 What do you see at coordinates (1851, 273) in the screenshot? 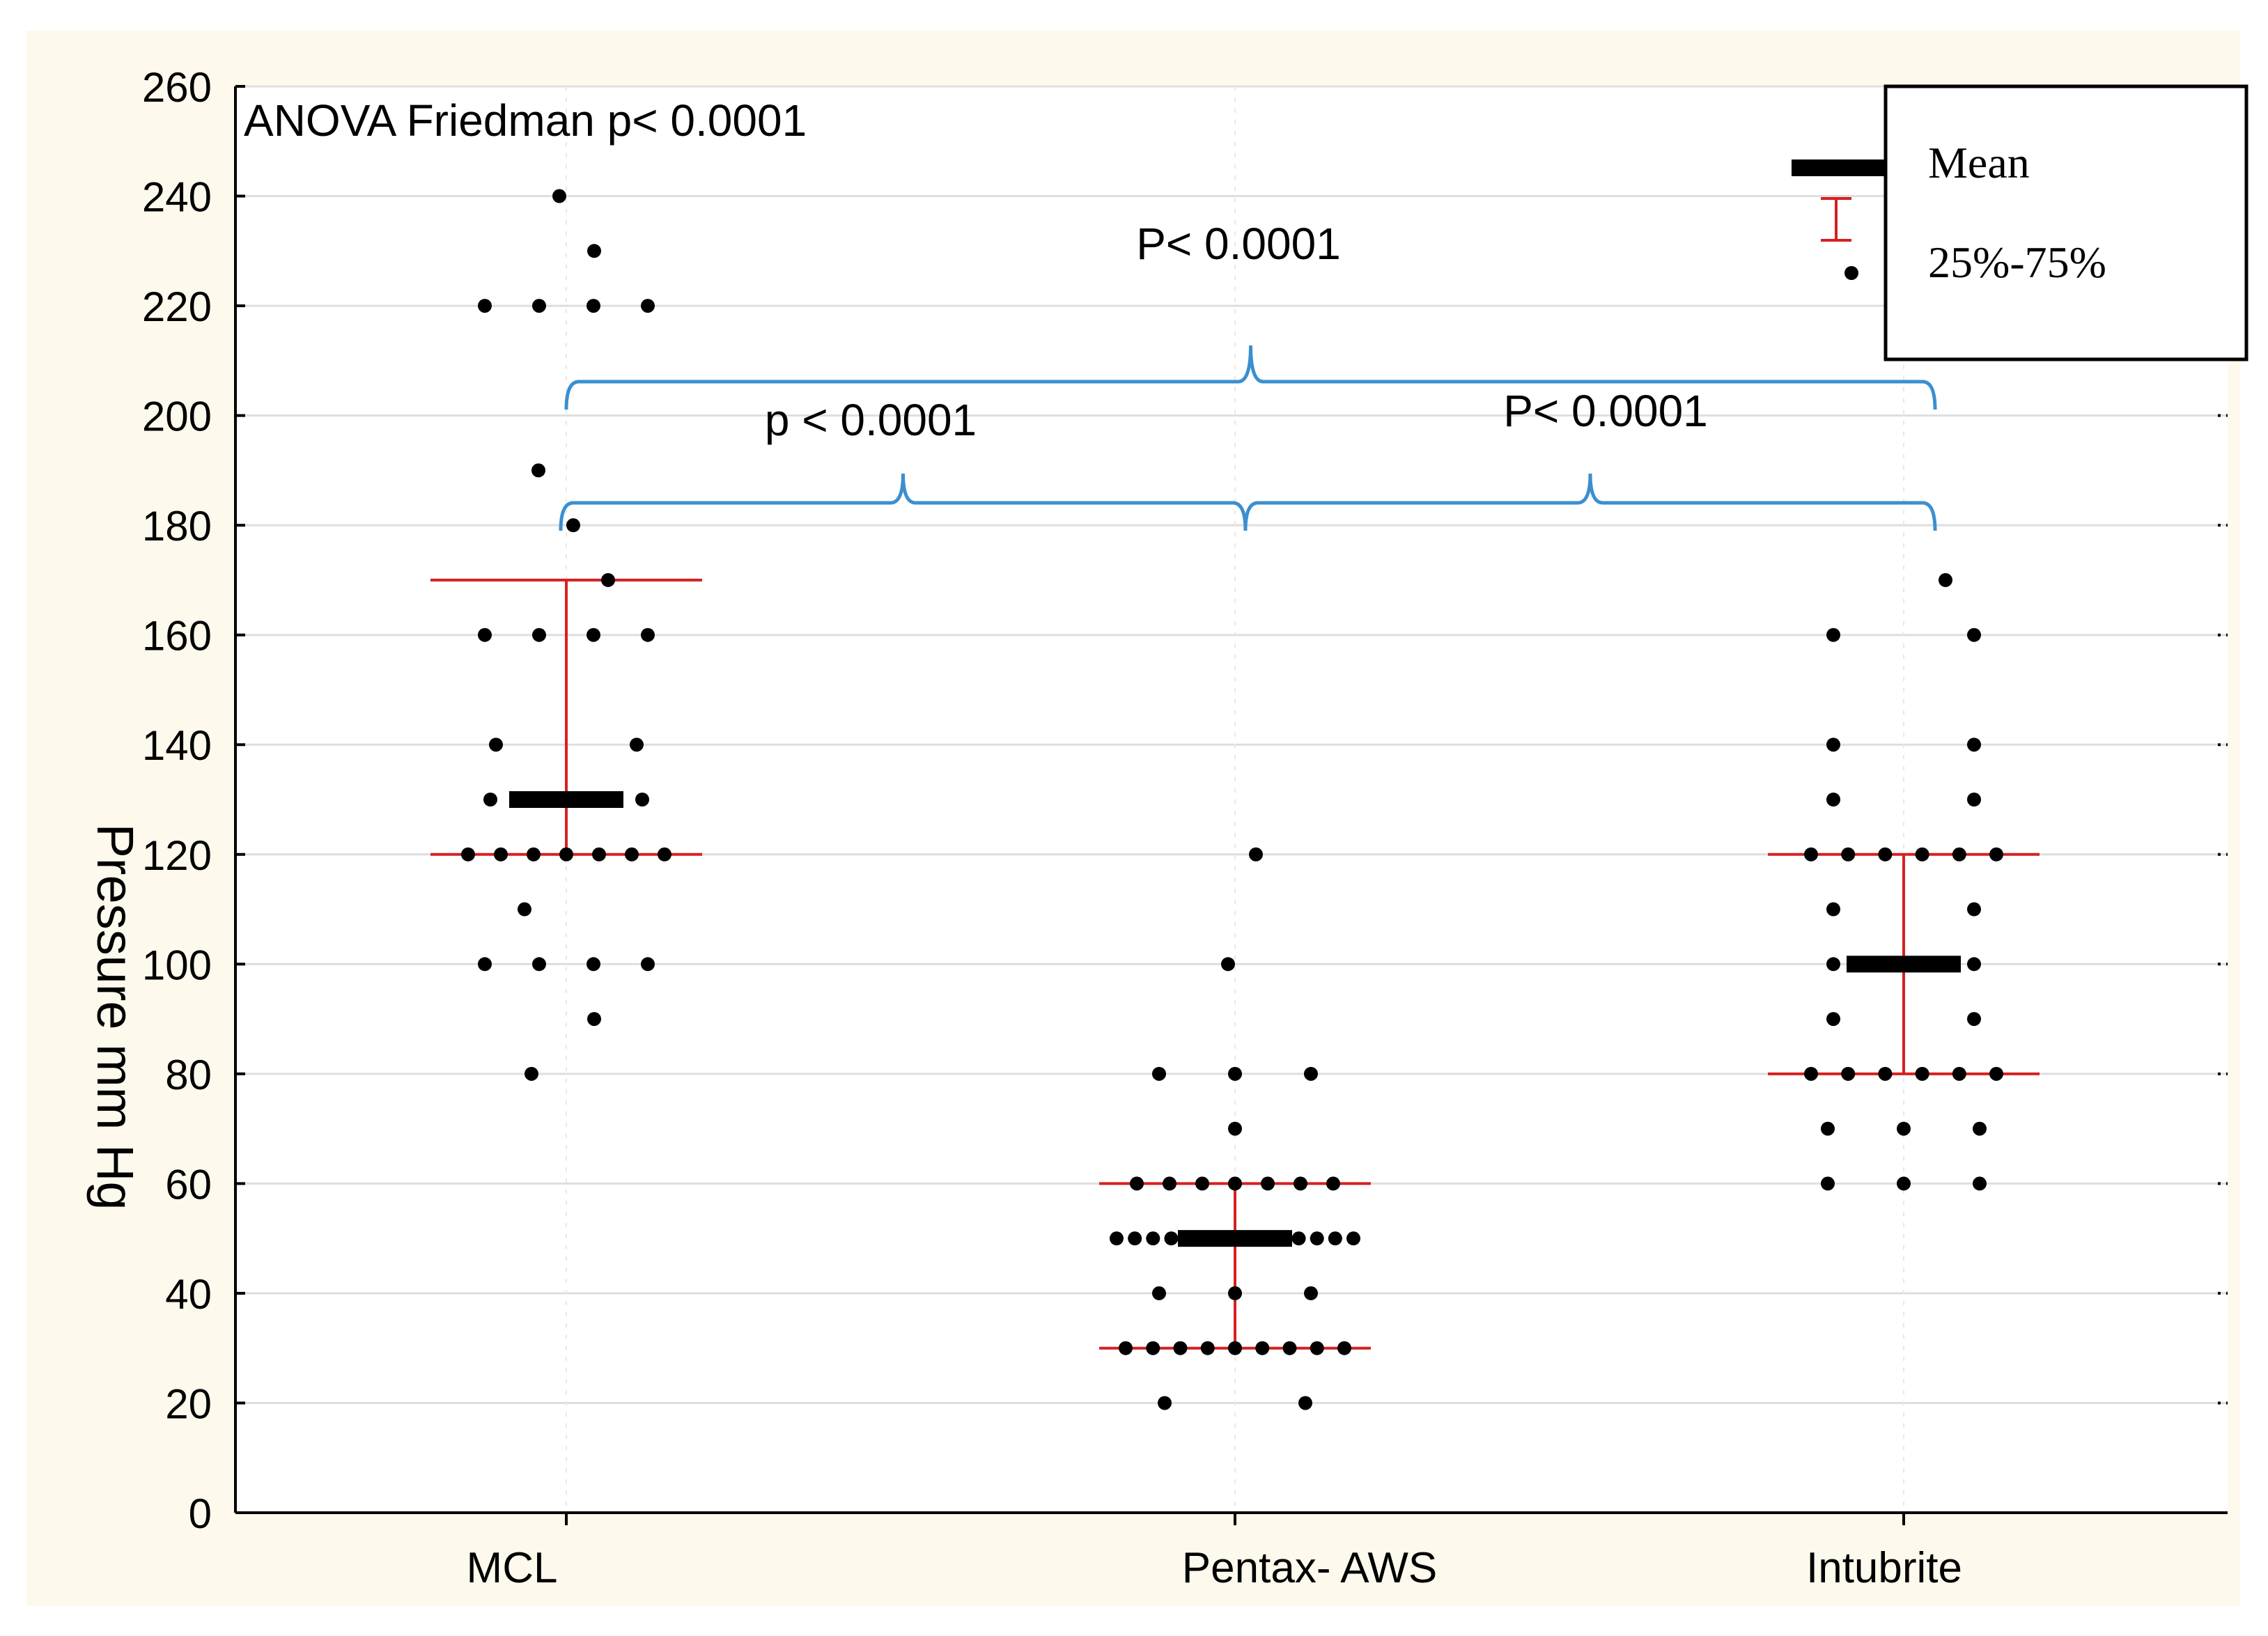
I see `legend-point-symbol` at bounding box center [1851, 273].